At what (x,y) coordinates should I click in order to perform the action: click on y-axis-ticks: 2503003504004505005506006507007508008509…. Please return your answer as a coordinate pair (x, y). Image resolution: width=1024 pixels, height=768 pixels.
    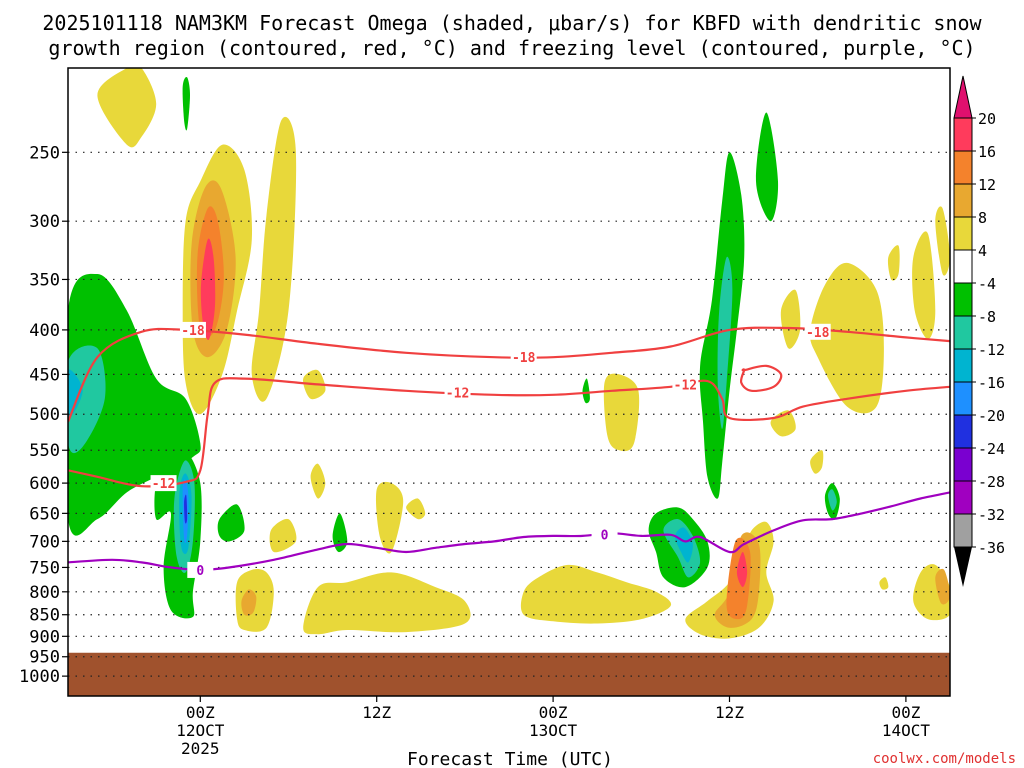
    Looking at the image, I should click on (43, 415).